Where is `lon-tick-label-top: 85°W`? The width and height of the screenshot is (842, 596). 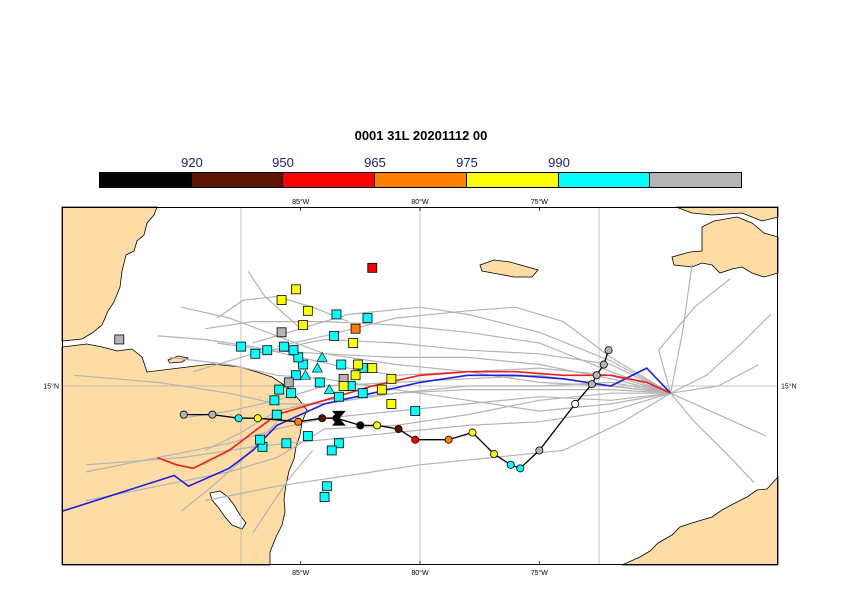 lon-tick-label-top: 85°W is located at coordinates (301, 202).